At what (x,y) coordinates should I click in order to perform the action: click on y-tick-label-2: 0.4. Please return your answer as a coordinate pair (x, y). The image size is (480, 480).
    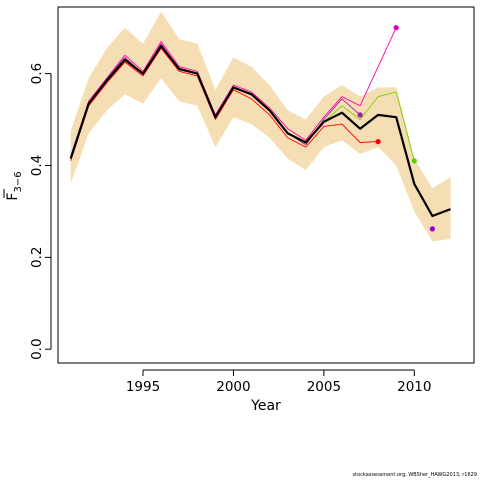
    Looking at the image, I should click on (37, 165).